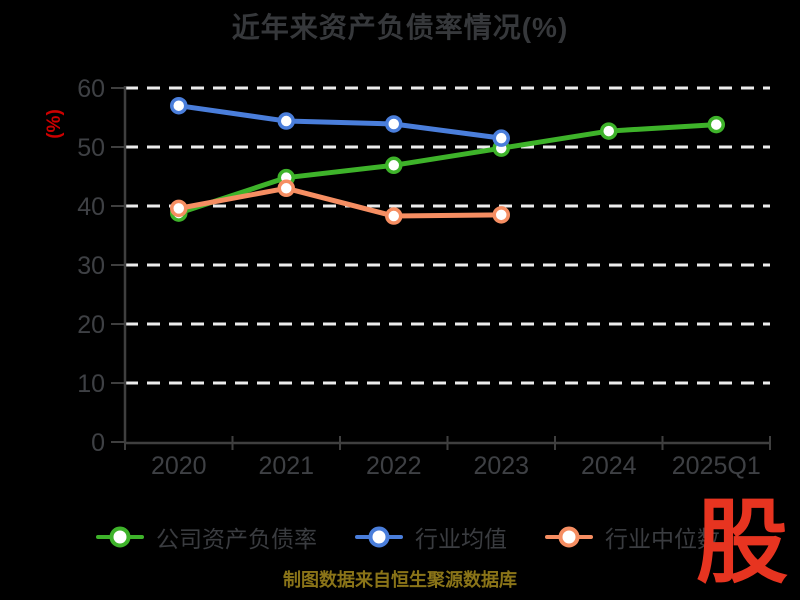  I want to click on y-tick-label-40: 40, so click(91, 207).